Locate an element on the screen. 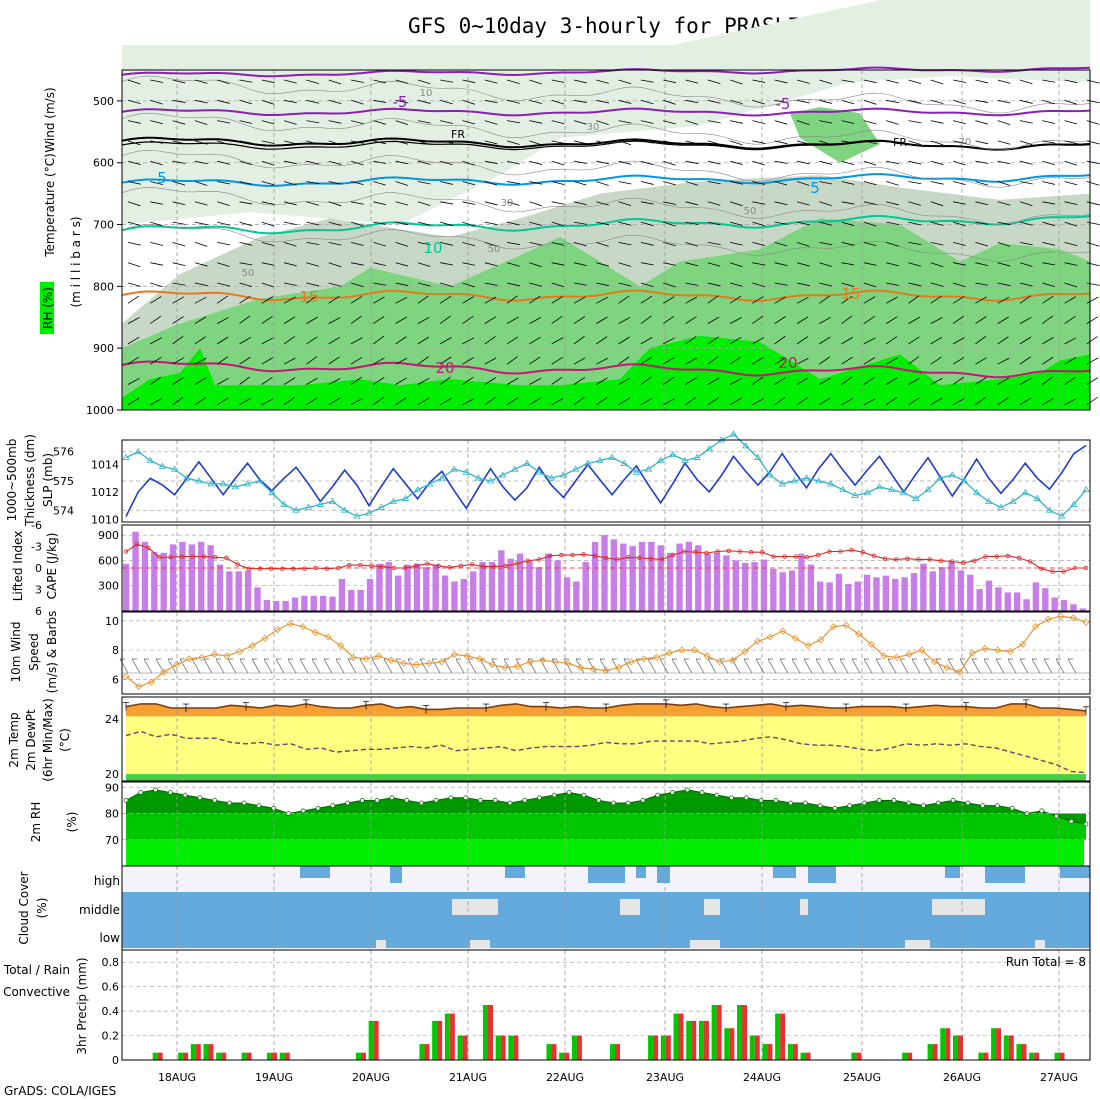 This screenshot has width=1100, height=1100. temp2m-grid is located at coordinates (618, 739).